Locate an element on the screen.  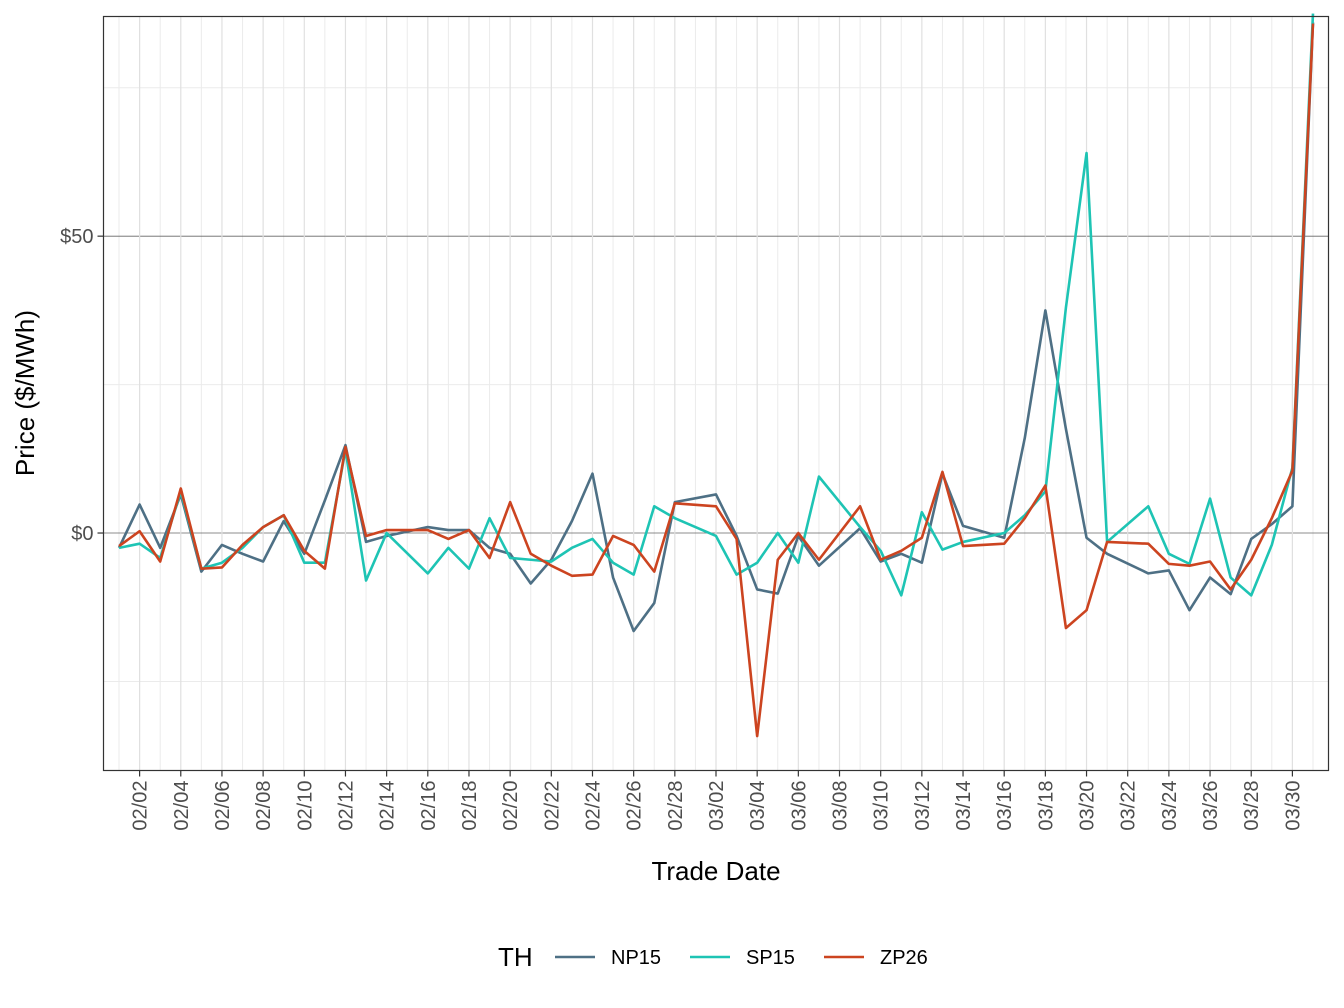
x-tick-label: 03/24 is located at coordinates (1170, 806).